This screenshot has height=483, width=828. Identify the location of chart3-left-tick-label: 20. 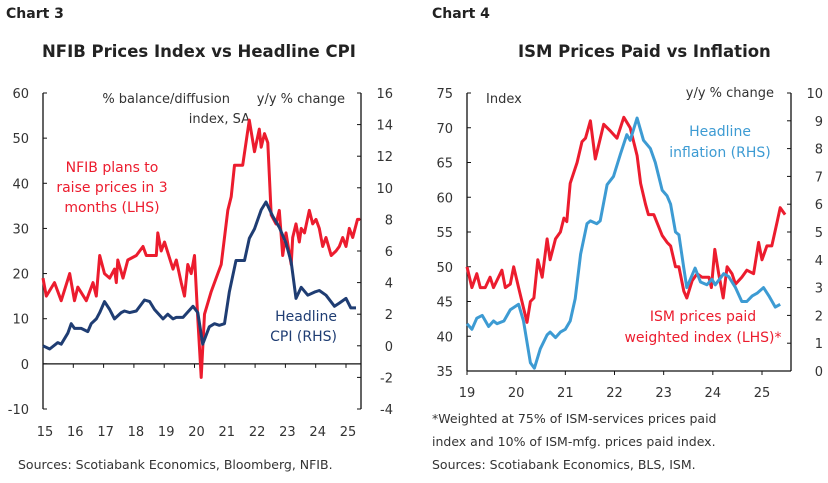
(20, 275).